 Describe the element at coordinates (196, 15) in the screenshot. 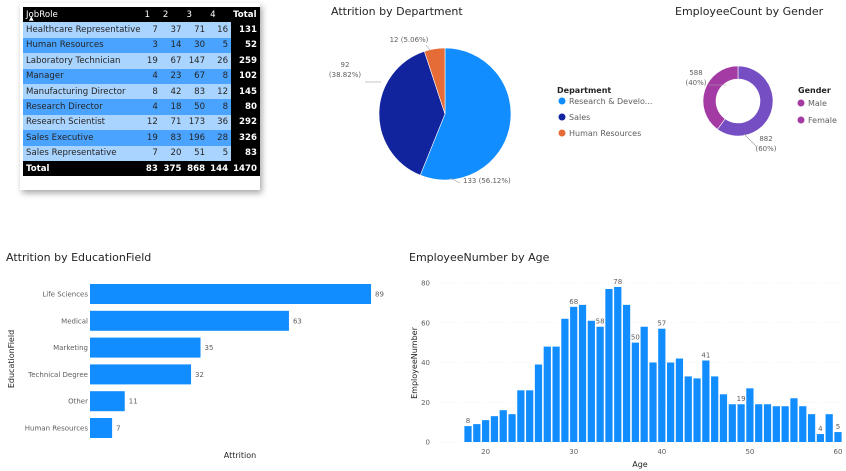

I see `matrix-header-3: 3` at that location.